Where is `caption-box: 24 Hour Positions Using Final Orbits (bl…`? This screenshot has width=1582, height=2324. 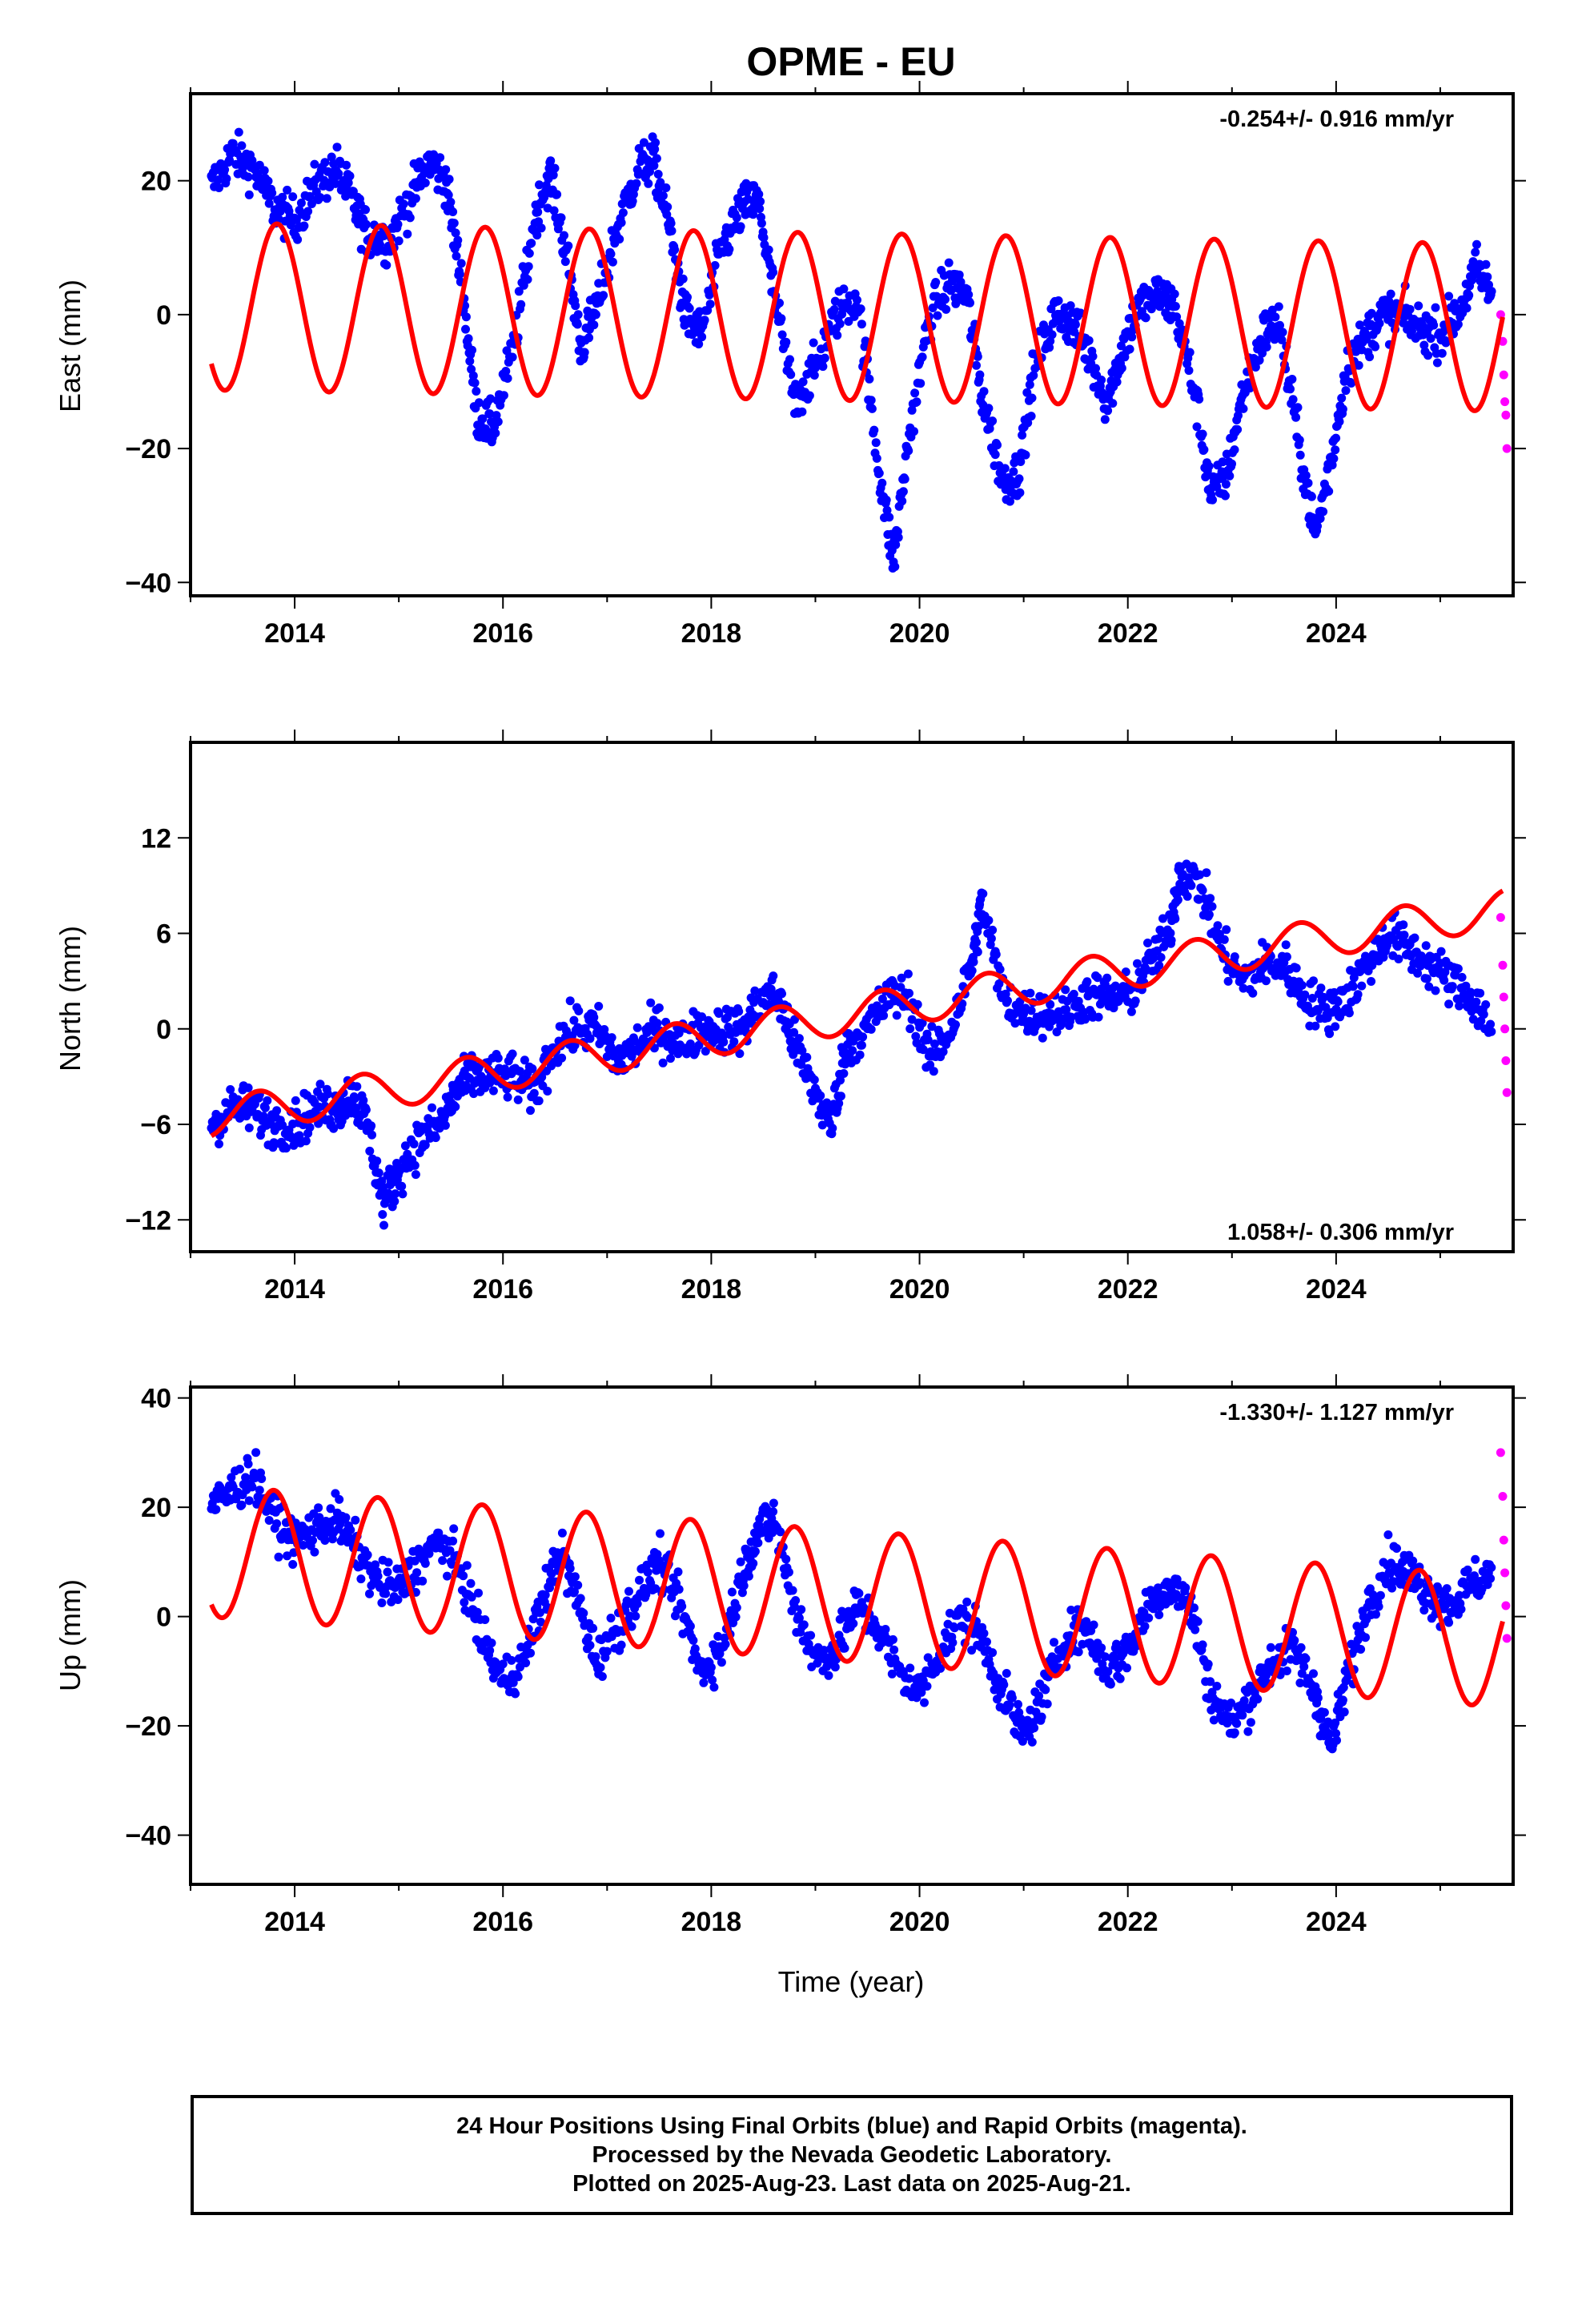 caption-box: 24 Hour Positions Using Final Orbits (bl… is located at coordinates (852, 2155).